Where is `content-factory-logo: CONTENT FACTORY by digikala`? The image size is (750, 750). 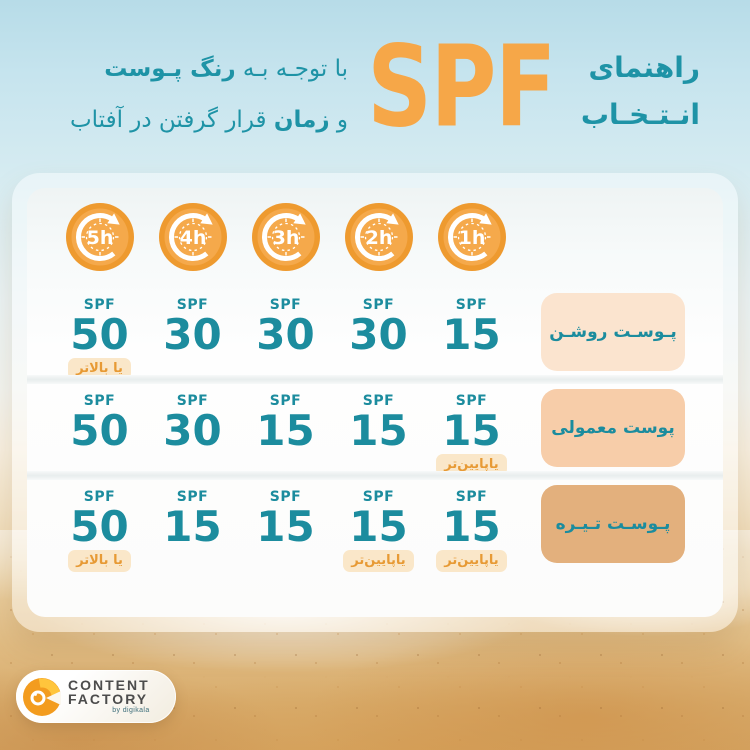
content-factory-logo: CONTENT FACTORY by digikala is located at coordinates (96, 696).